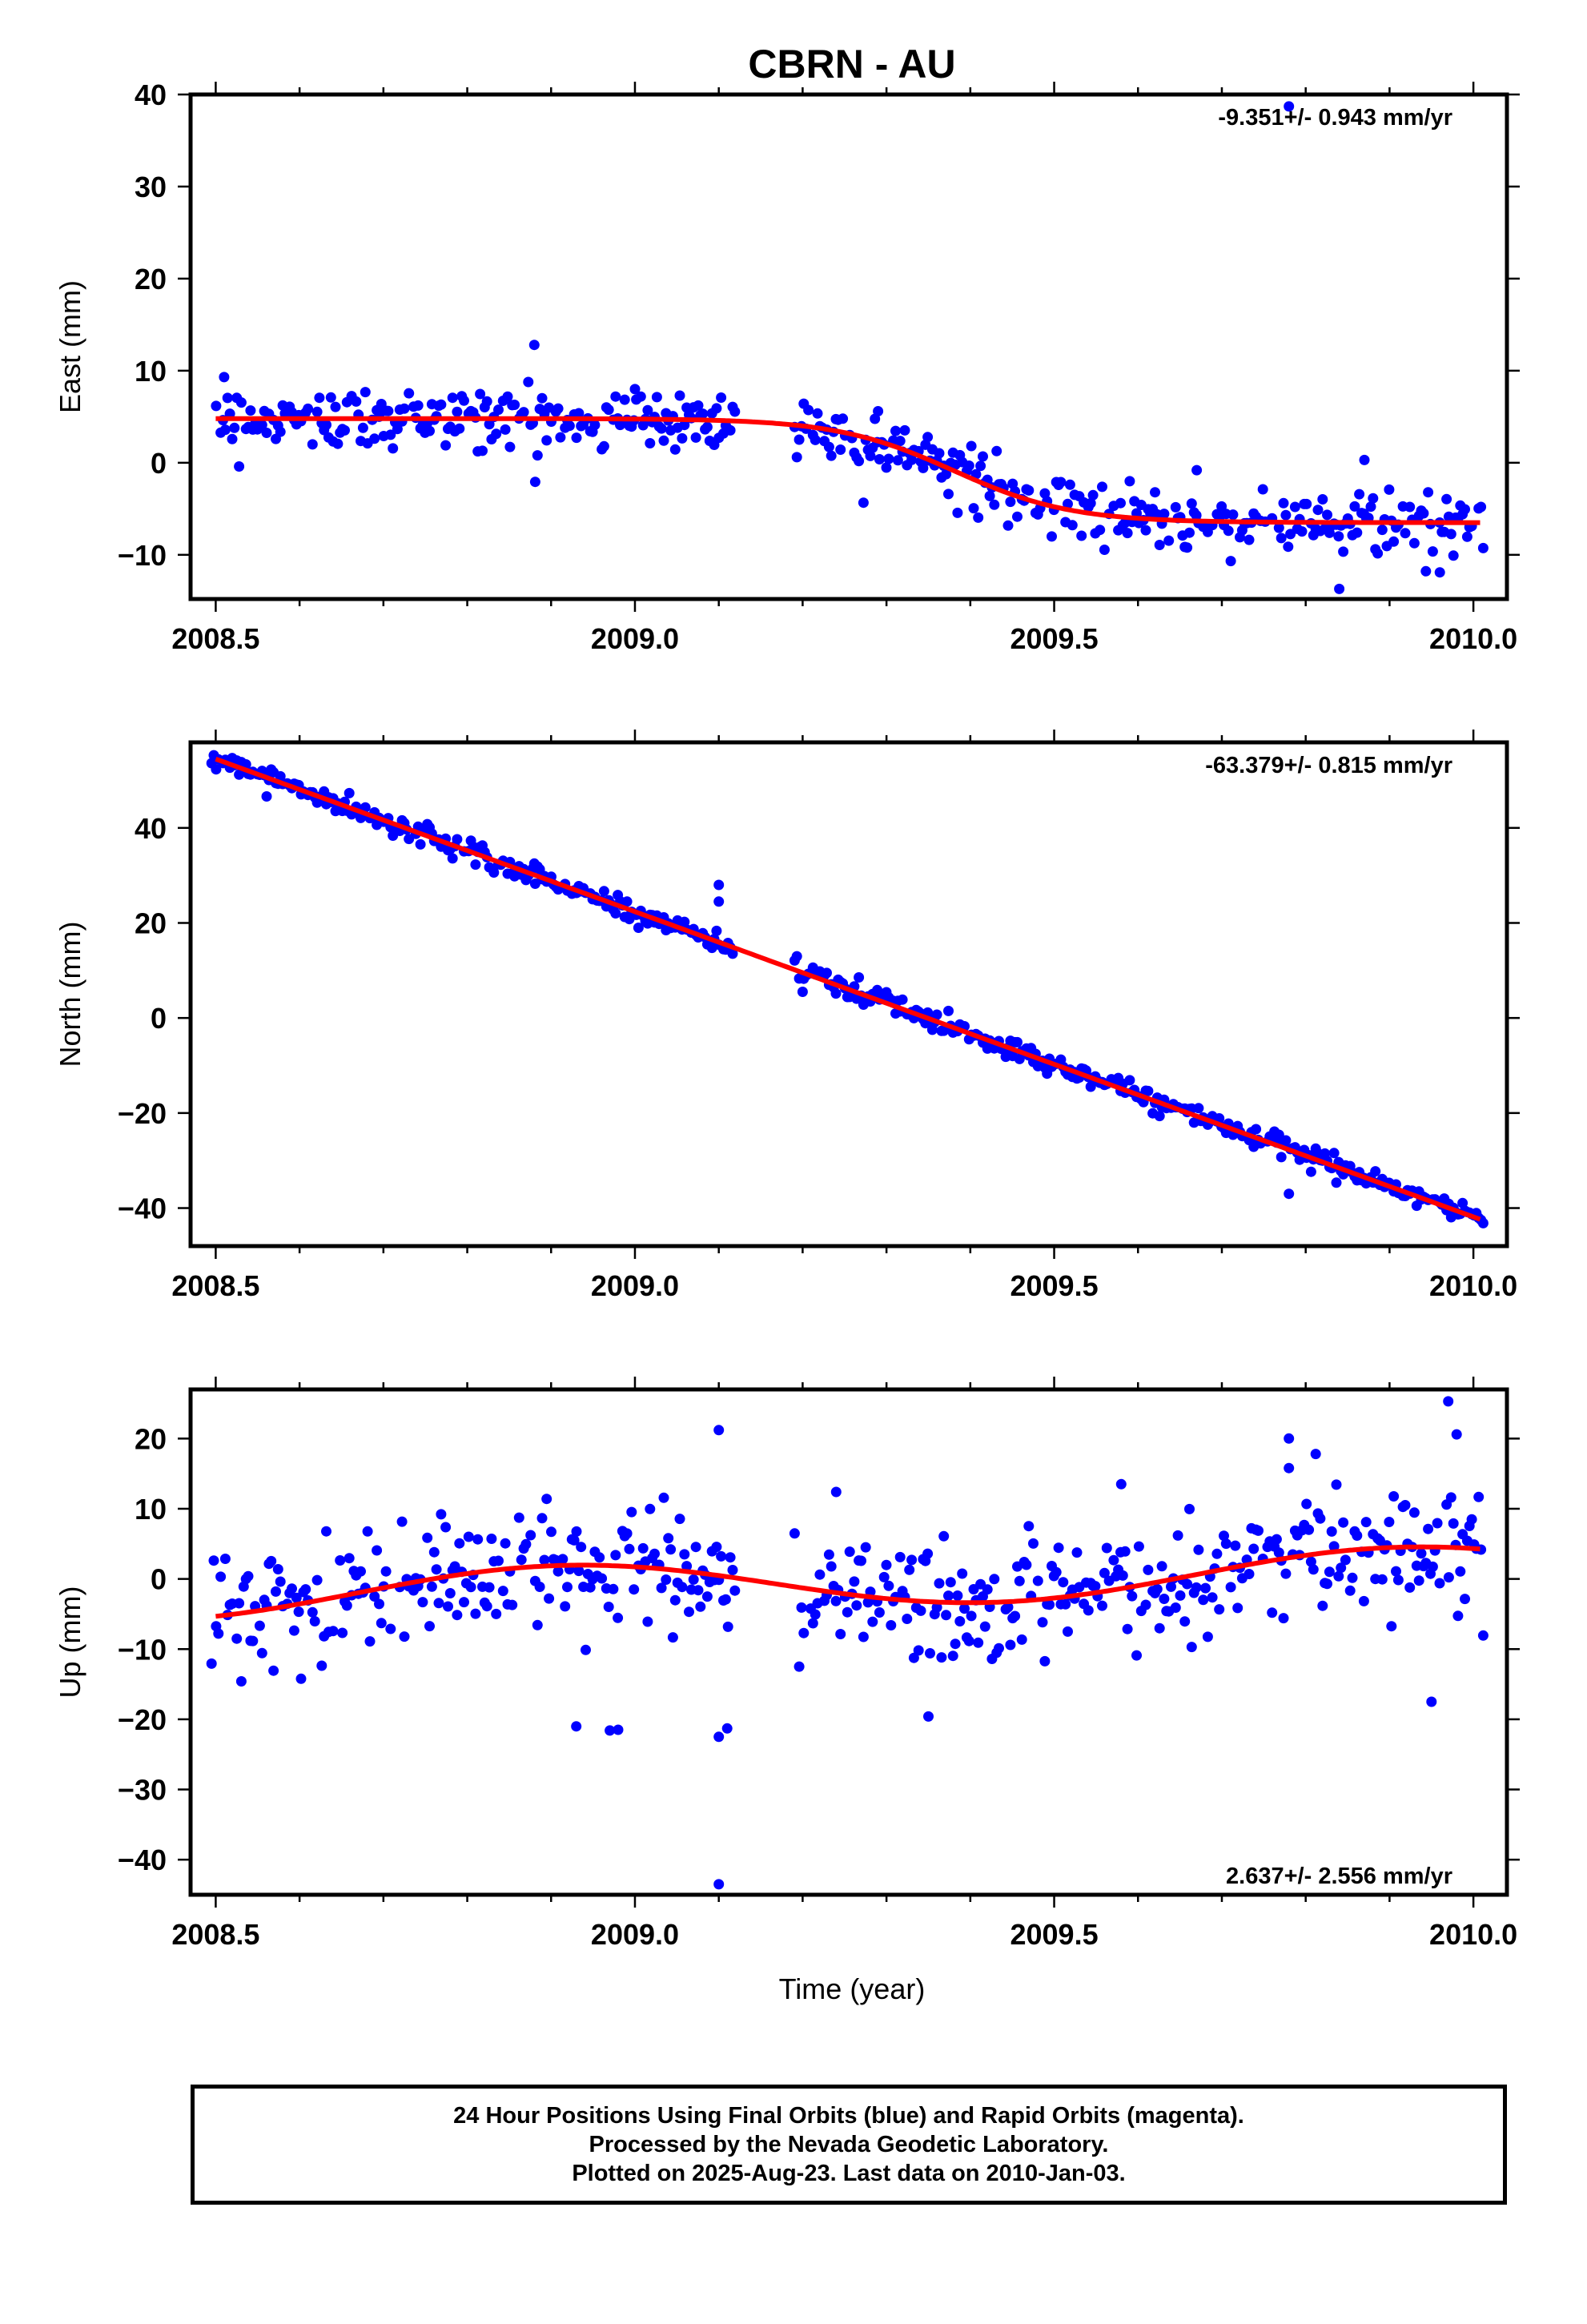 This screenshot has width=1587, height=2324. Describe the element at coordinates (1054, 1285) in the screenshot. I see `x-tick-label: 2009.5` at that location.